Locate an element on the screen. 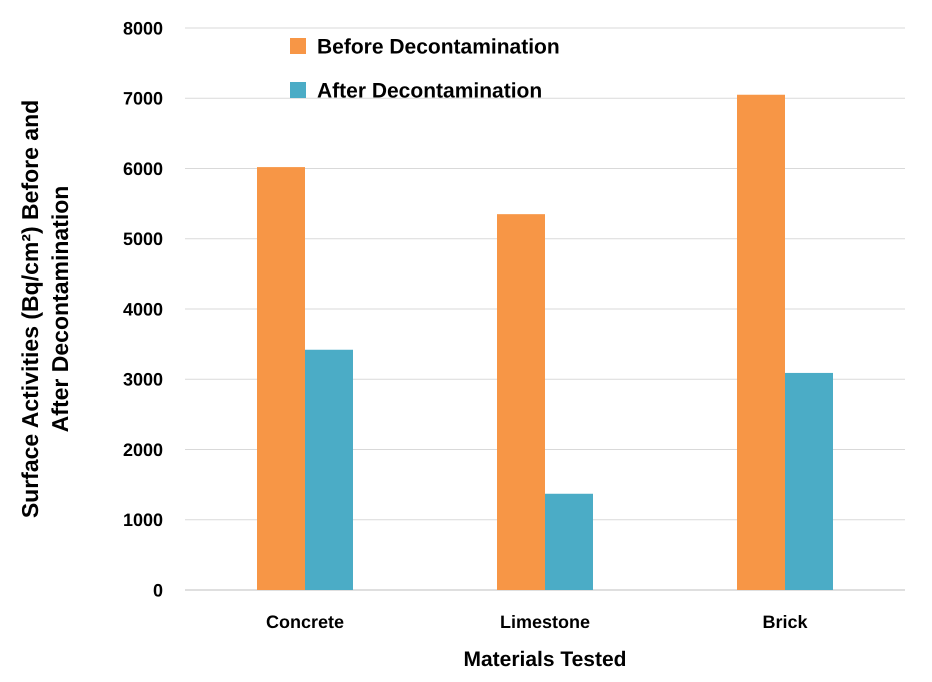 The height and width of the screenshot is (682, 932). x-tick-label: Limestone is located at coordinates (545, 622).